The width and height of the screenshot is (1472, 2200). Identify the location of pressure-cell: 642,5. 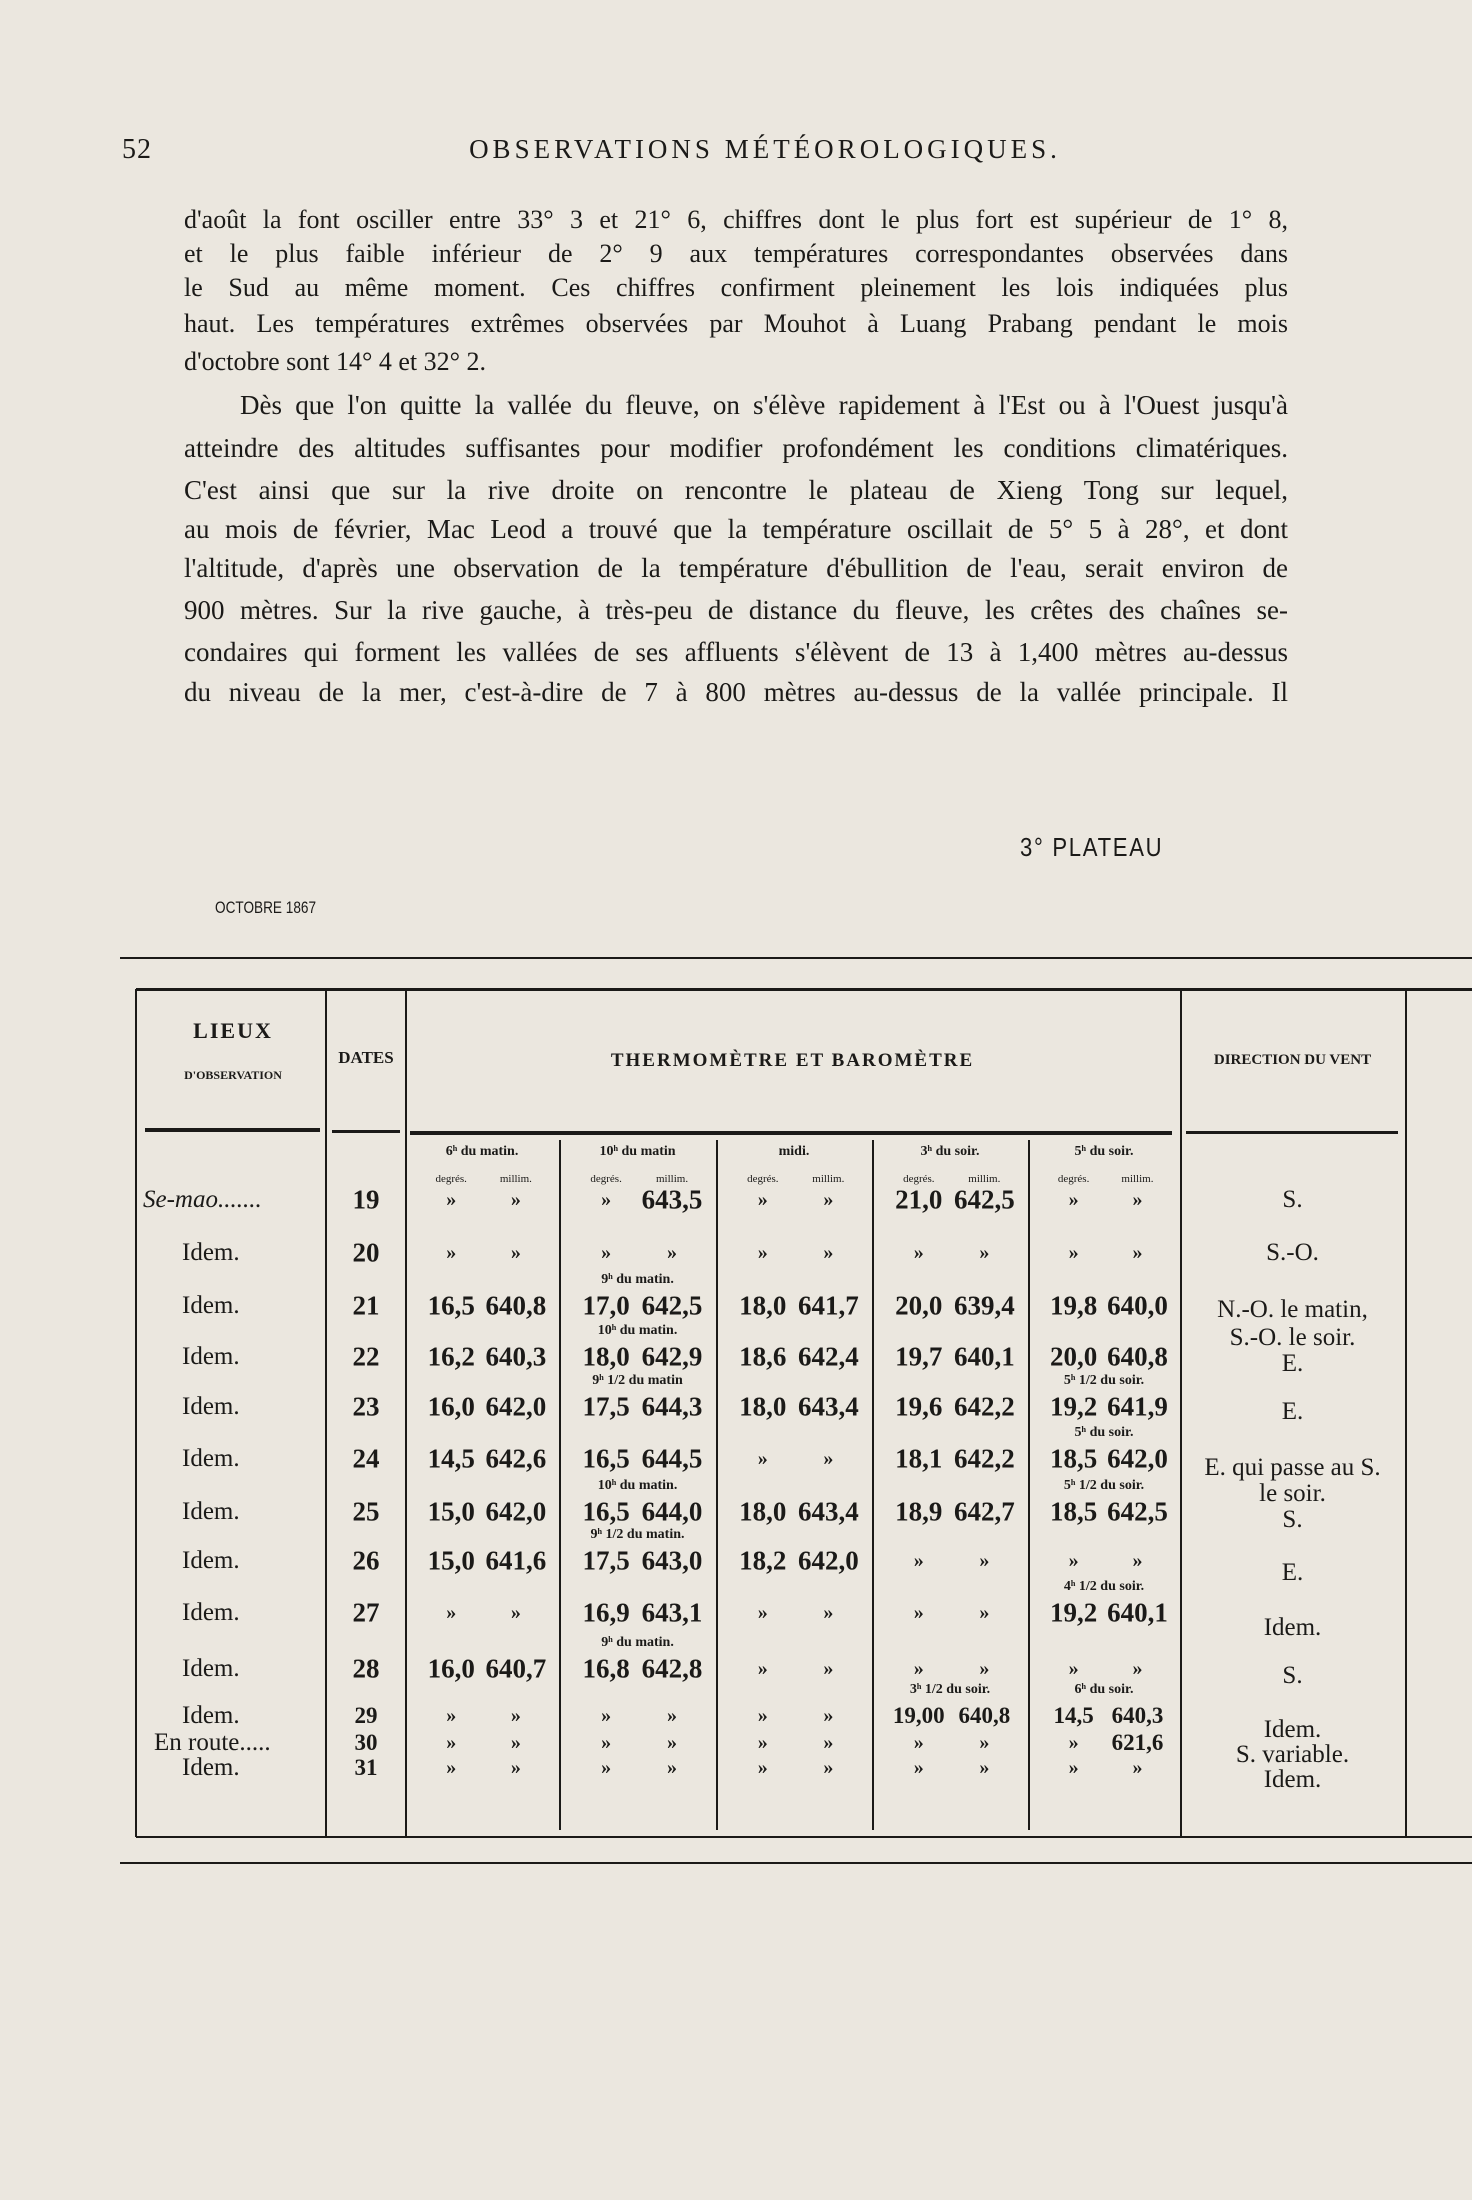
(984, 1199).